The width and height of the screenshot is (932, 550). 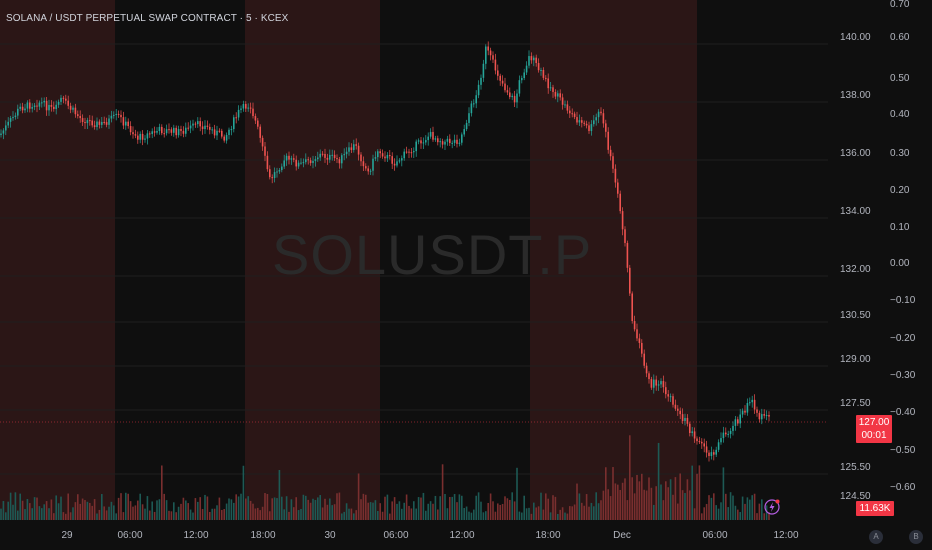 What do you see at coordinates (772, 507) in the screenshot?
I see `lightning-bolt-icon` at bounding box center [772, 507].